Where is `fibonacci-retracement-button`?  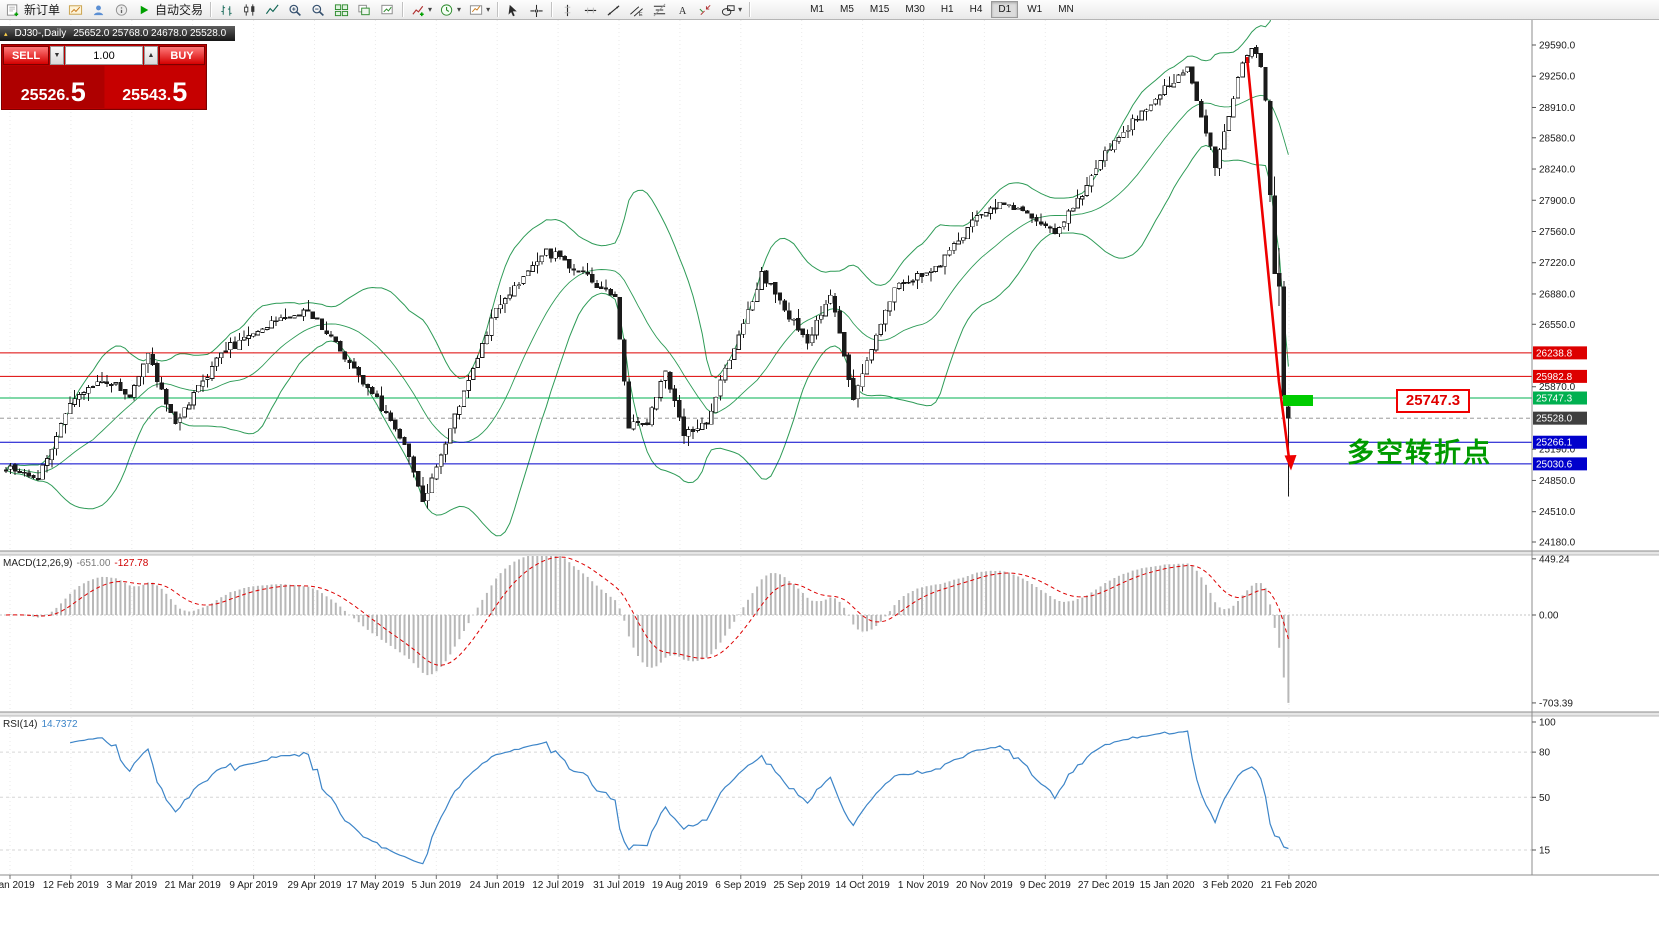 fibonacci-retracement-button is located at coordinates (659, 10).